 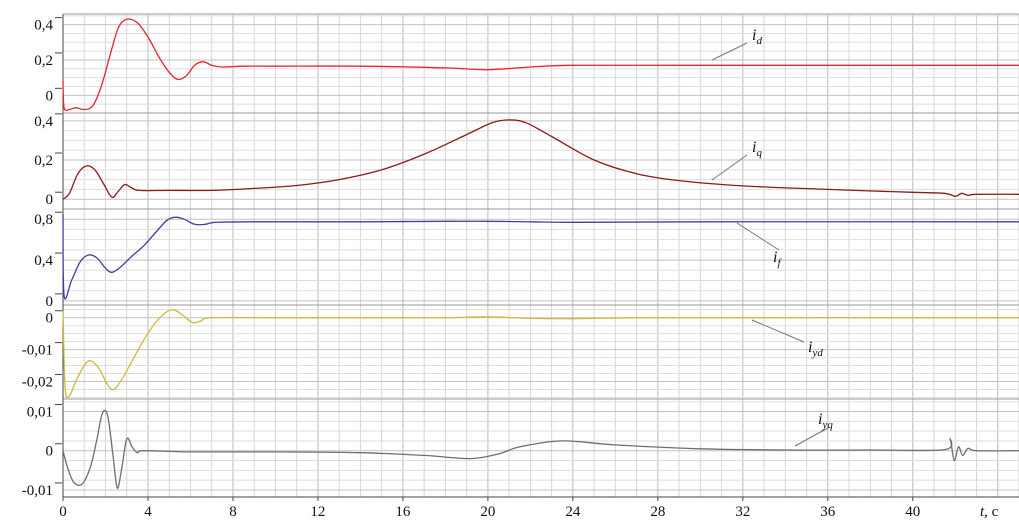 I want to click on x-tick-label: 32, so click(x=742, y=512).